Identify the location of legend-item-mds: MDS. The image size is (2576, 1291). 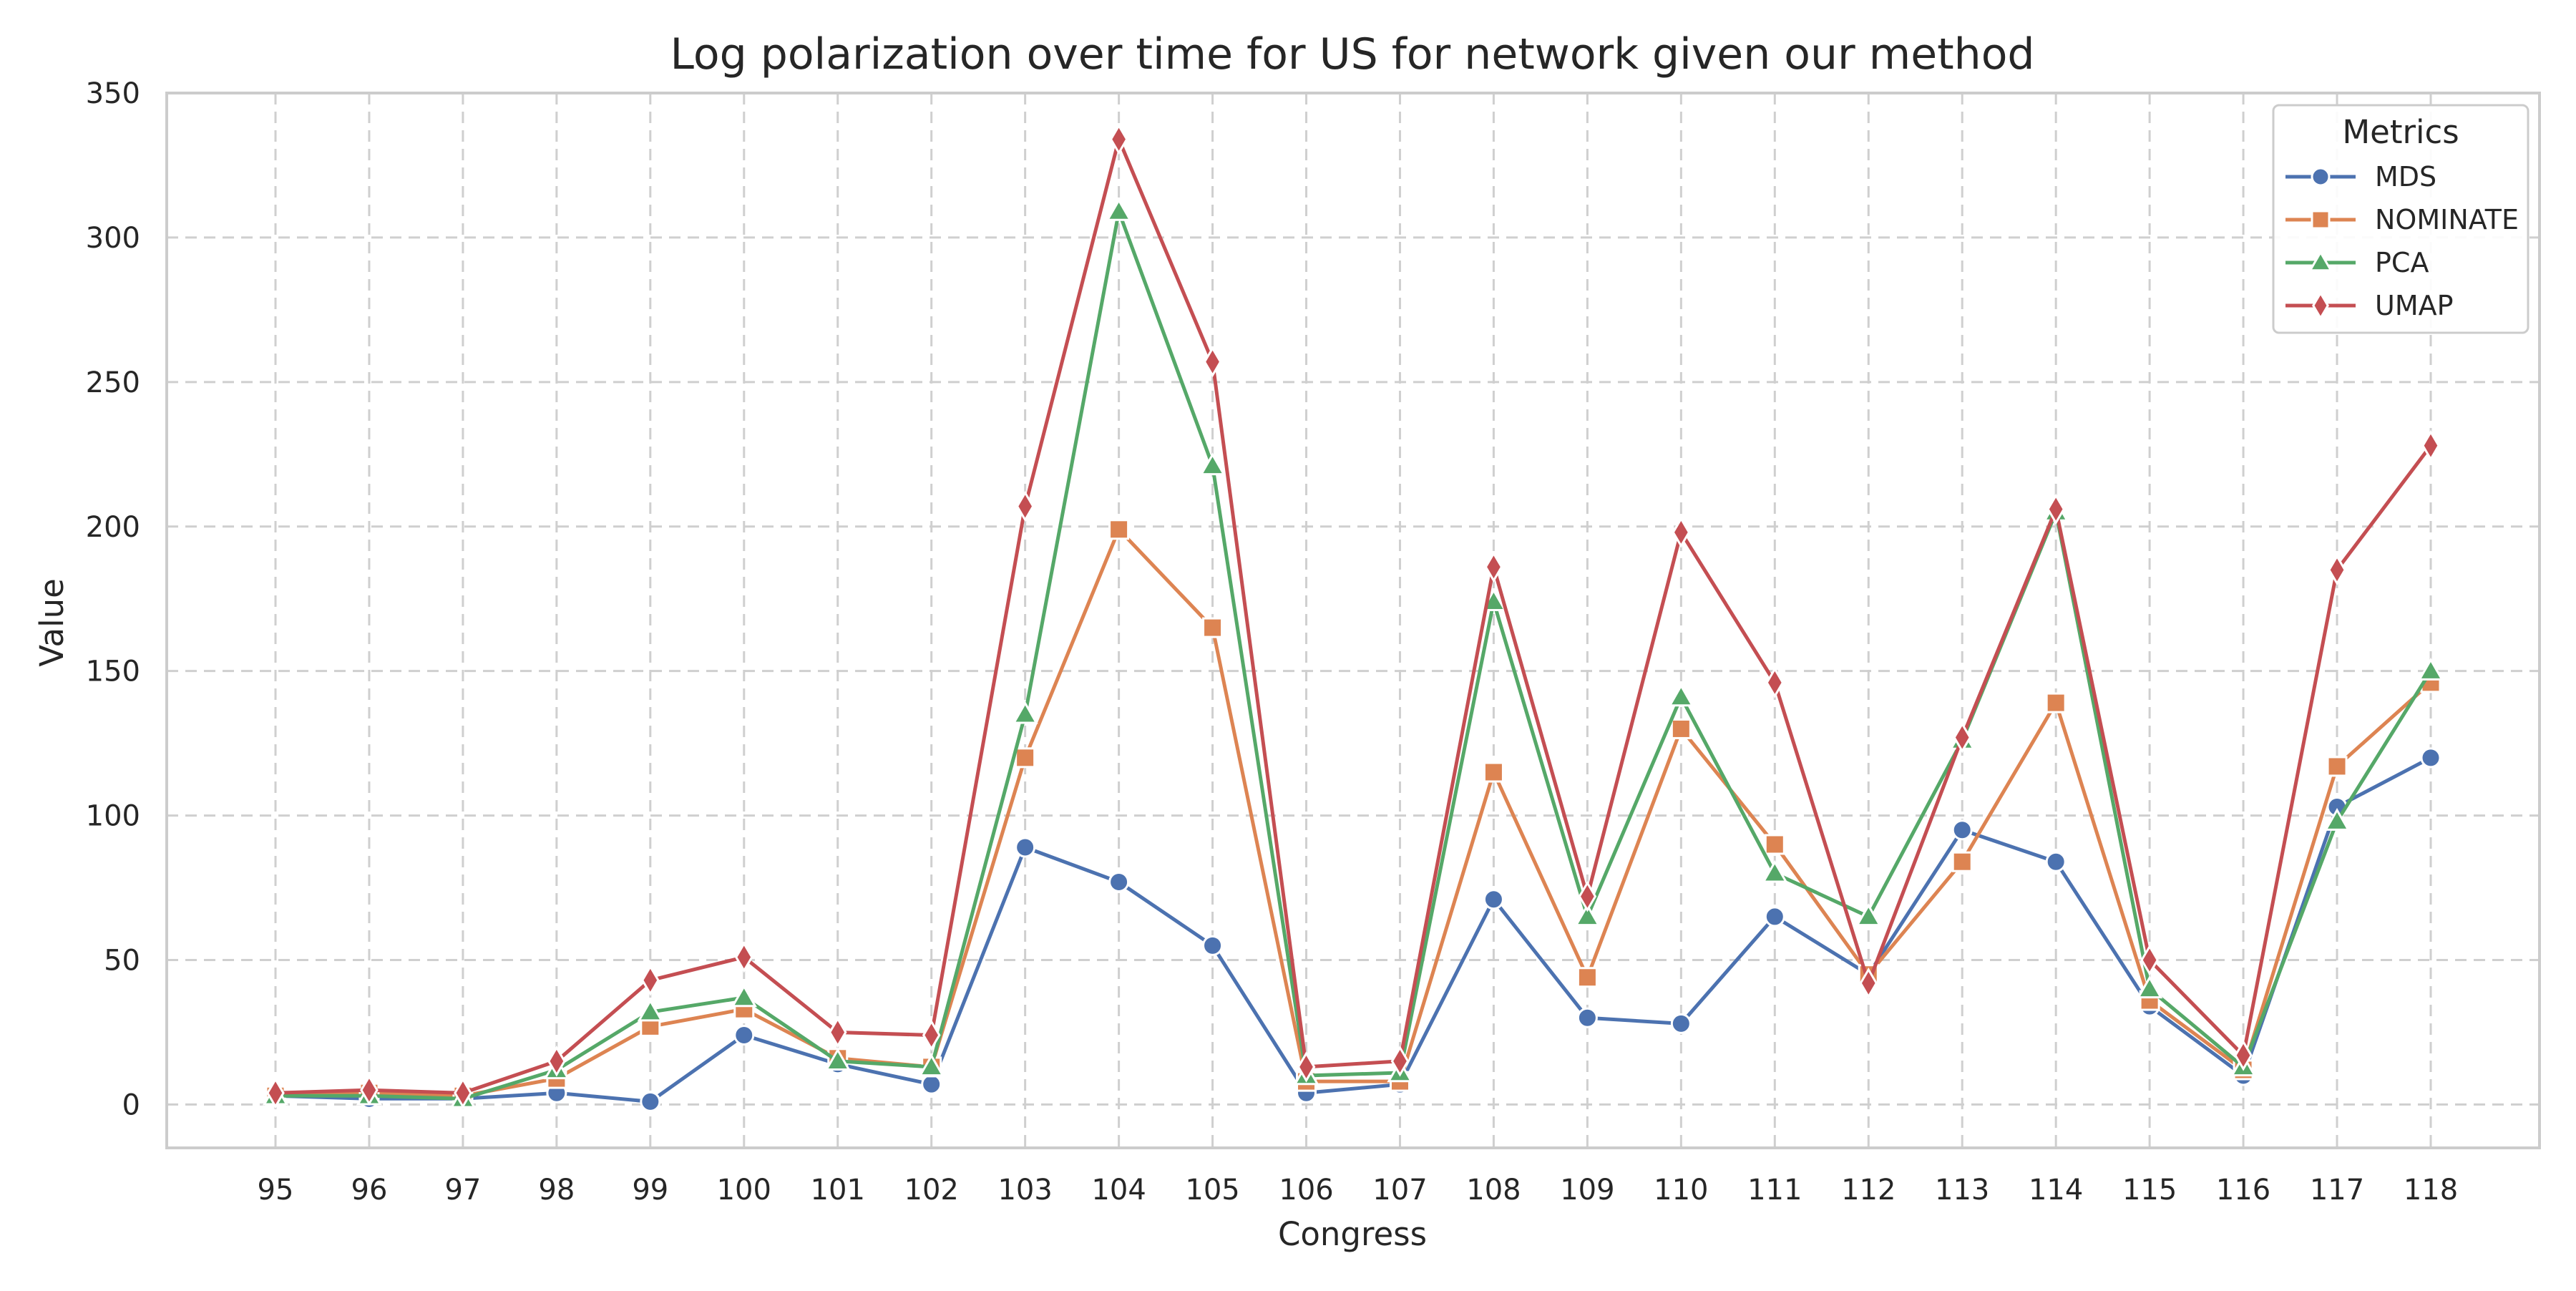
(2360, 177).